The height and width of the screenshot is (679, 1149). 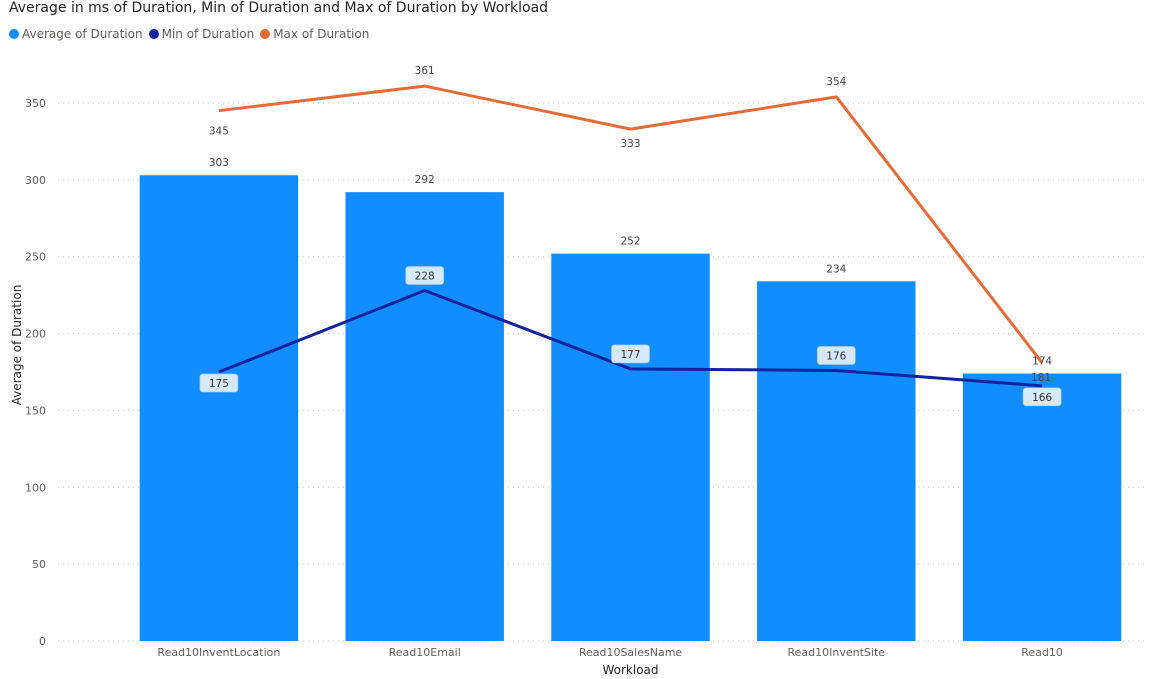 I want to click on min-line, so click(x=630, y=338).